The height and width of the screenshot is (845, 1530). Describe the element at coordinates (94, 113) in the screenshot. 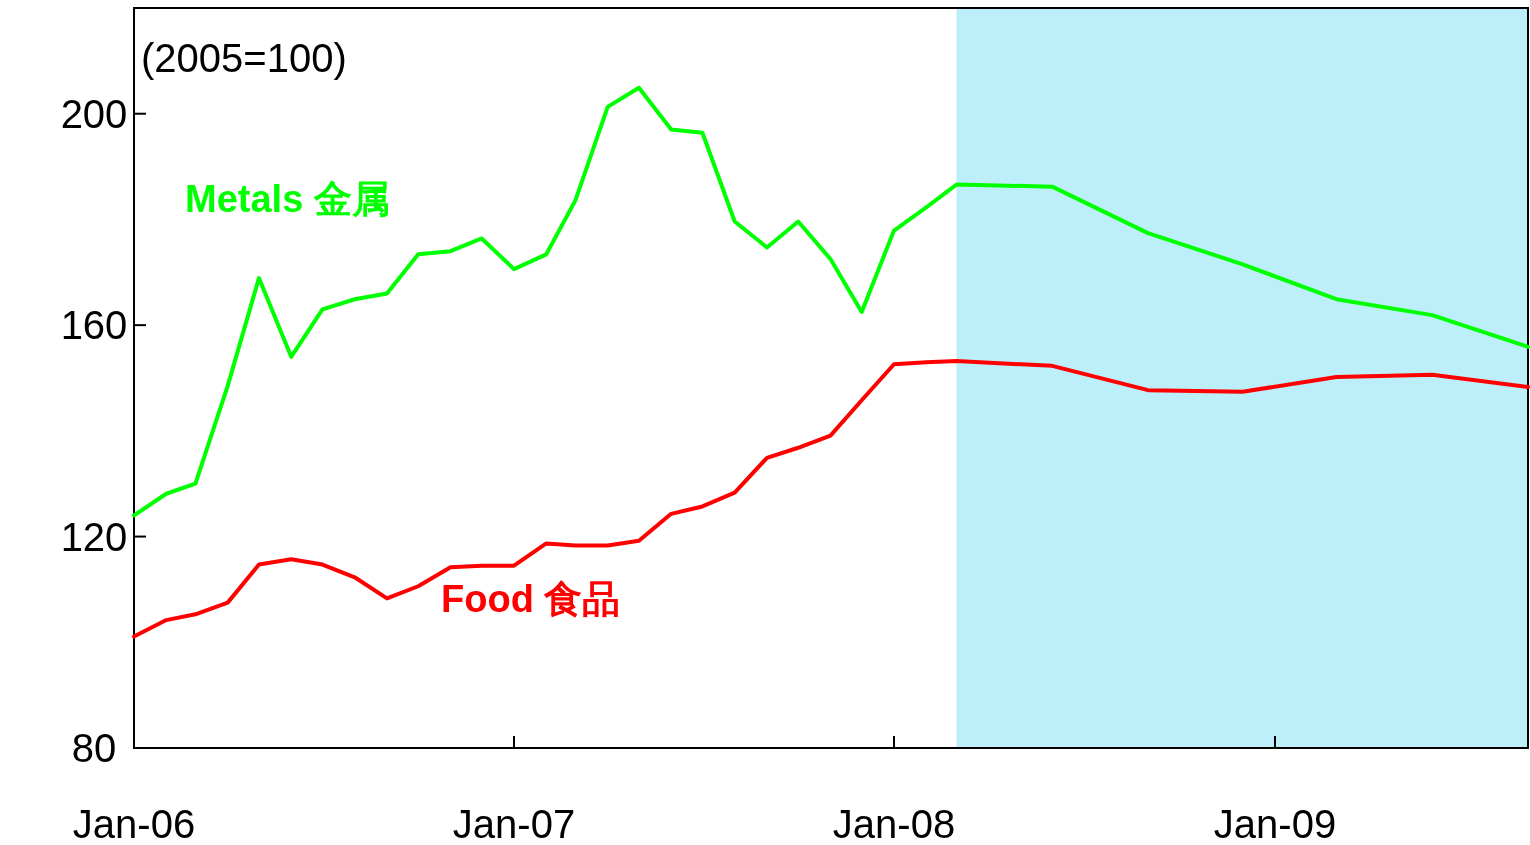

I see `ytick: 200` at that location.